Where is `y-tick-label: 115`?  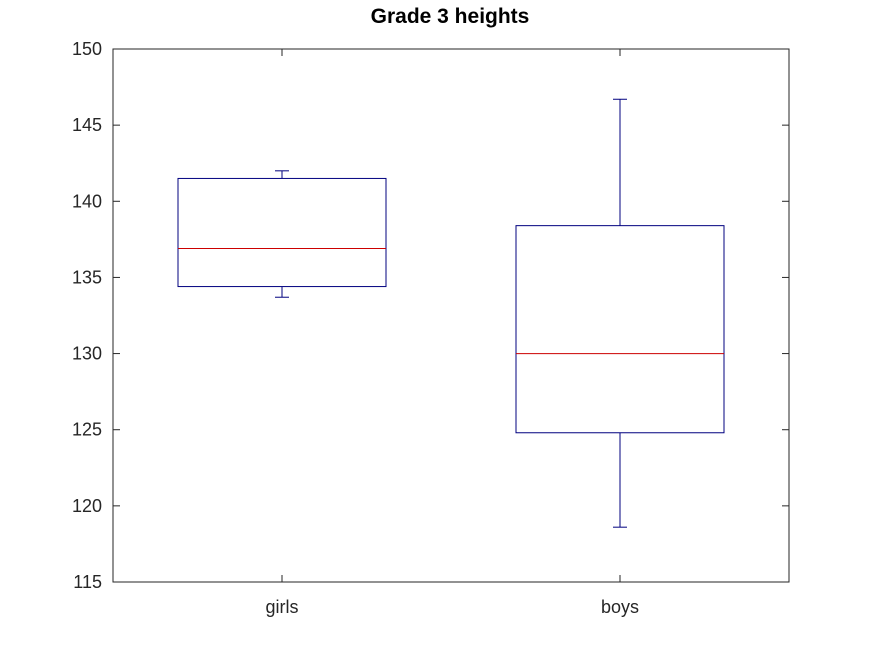
y-tick-label: 115 is located at coordinates (87, 582).